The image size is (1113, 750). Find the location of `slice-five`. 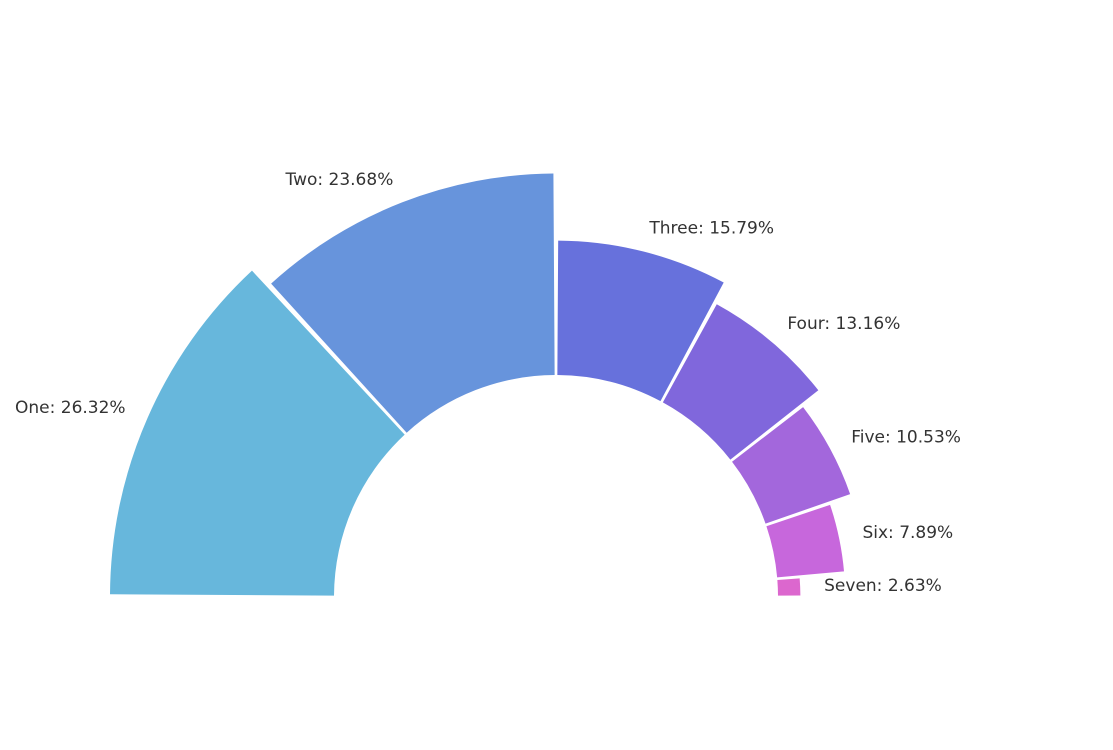

slice-five is located at coordinates (791, 465).